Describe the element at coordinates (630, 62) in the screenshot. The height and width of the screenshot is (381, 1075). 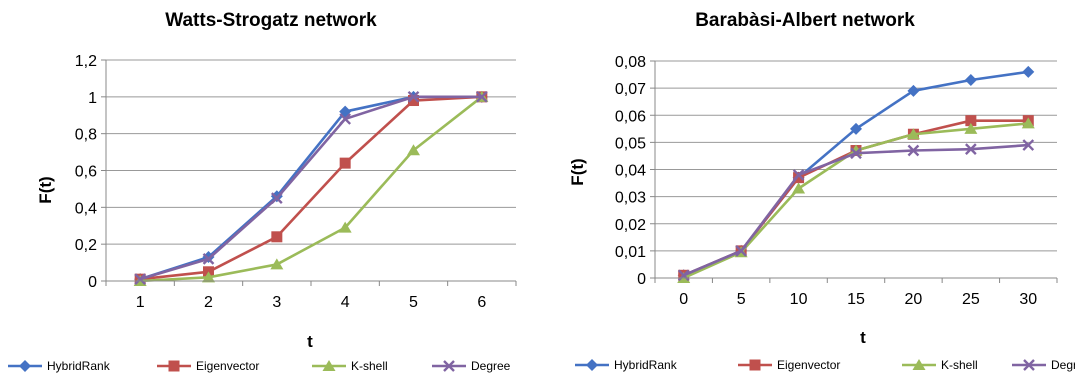
I see `y-tick-label: 0,08` at that location.